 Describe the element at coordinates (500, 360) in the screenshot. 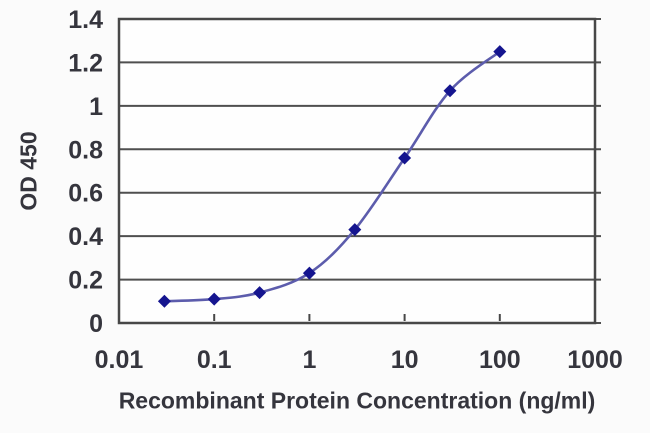

I see `x-tick-label: 100` at that location.